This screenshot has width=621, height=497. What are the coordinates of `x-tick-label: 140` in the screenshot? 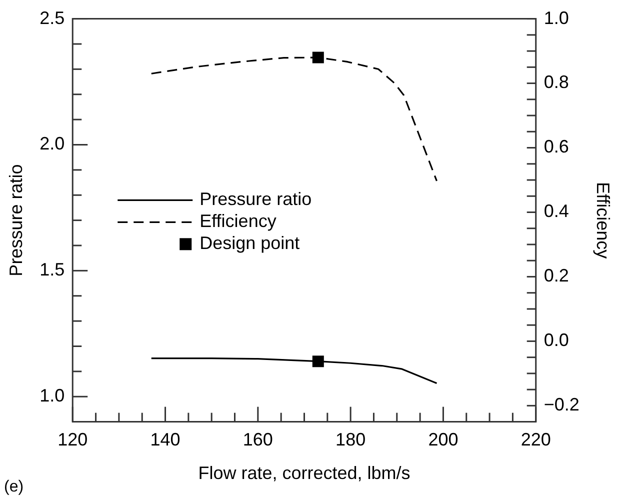 It's located at (165, 440).